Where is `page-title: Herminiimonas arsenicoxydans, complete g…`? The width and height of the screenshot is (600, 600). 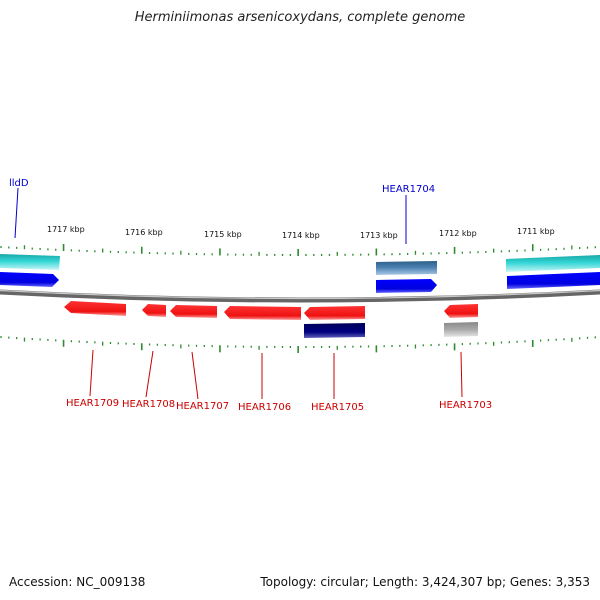
page-title: Herminiimonas arsenicoxydans, complete g… is located at coordinates (300, 17).